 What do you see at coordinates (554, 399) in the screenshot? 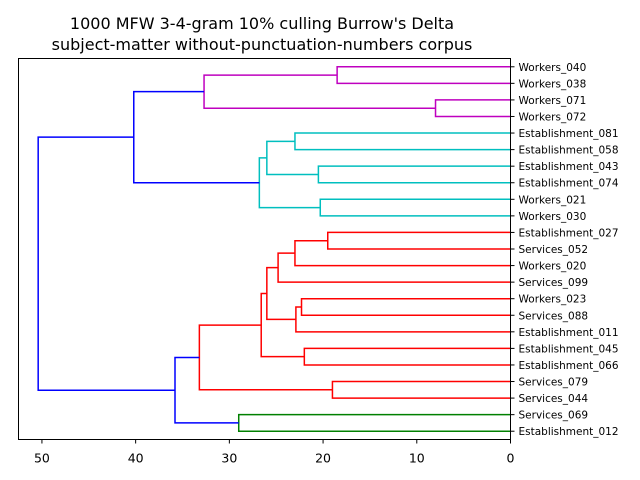
I see `leaf-label: Services_044` at bounding box center [554, 399].